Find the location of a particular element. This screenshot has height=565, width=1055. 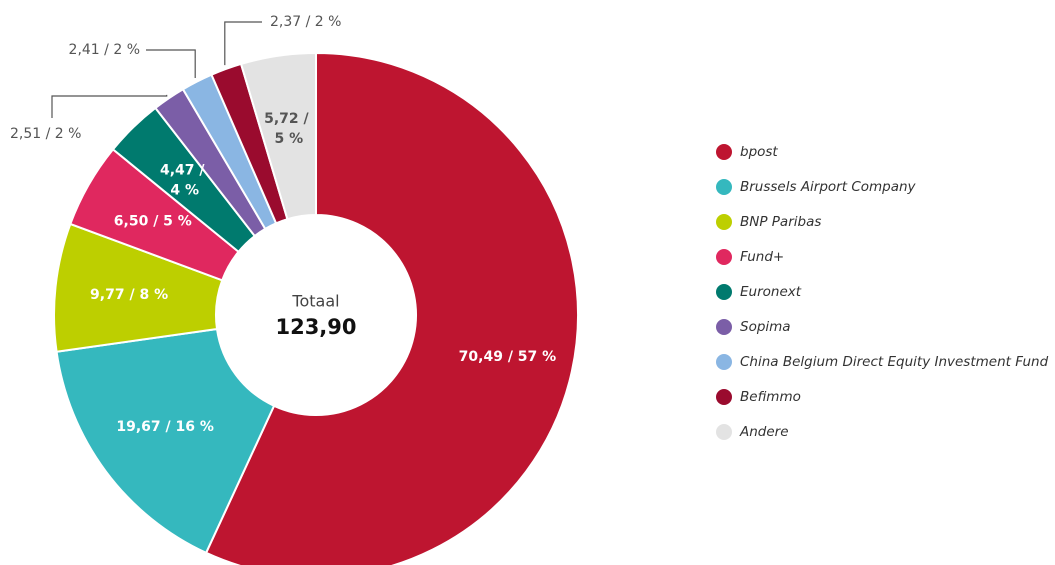

legend-label: Andere is located at coordinates (764, 432).